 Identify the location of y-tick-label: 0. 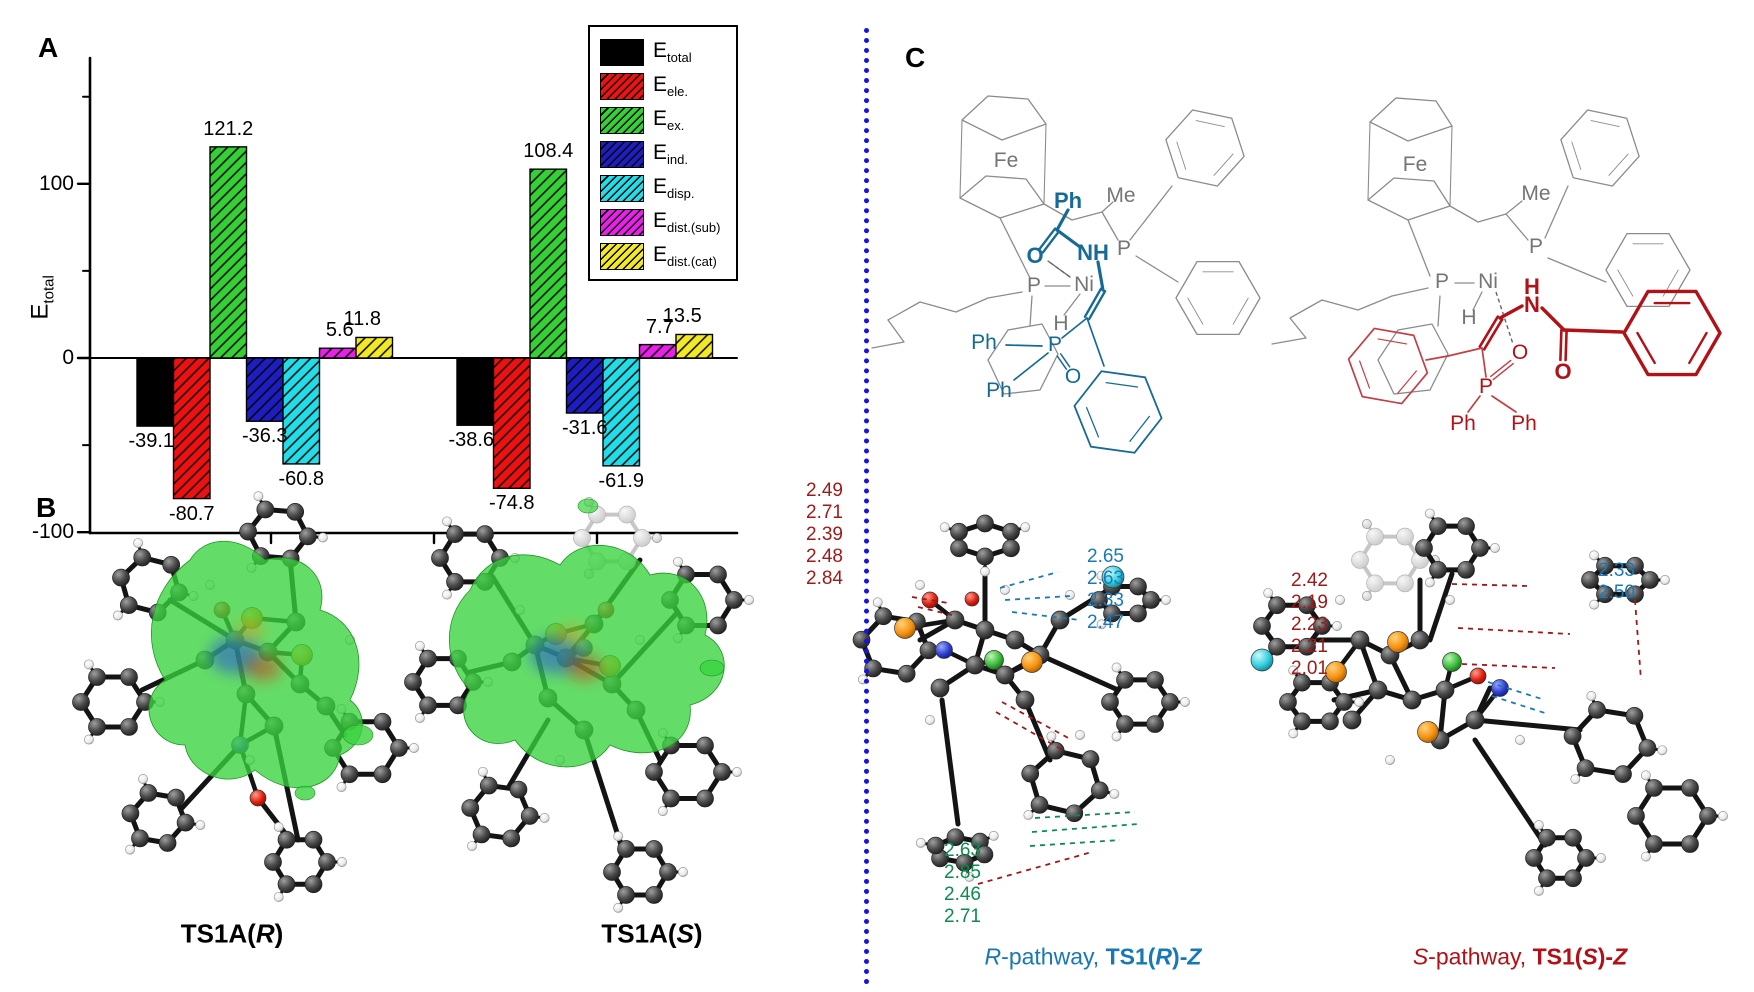
(68, 357).